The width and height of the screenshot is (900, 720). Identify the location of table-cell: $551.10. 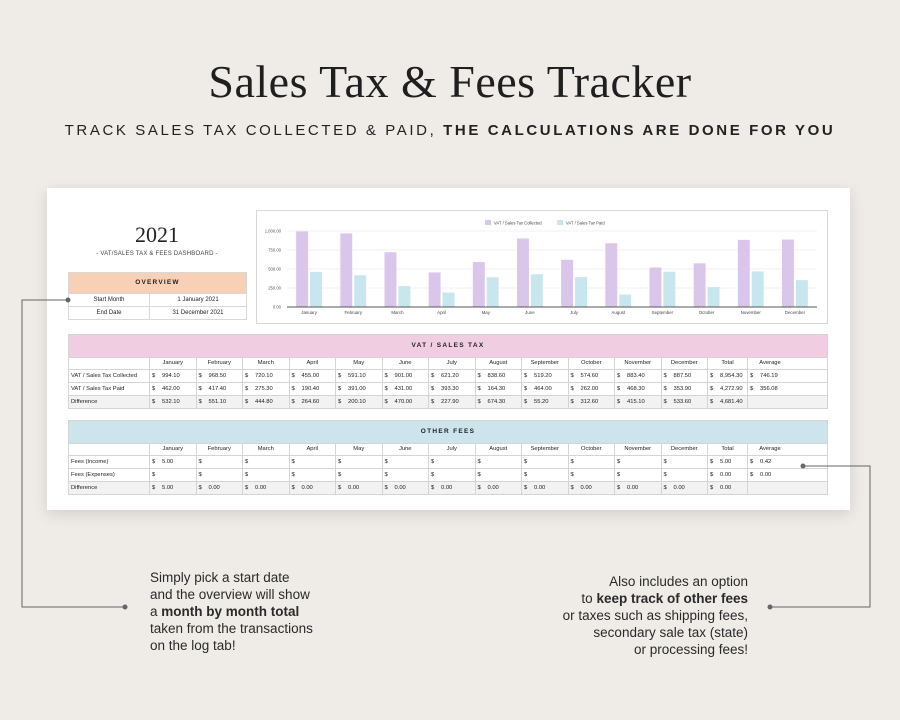
(219, 402).